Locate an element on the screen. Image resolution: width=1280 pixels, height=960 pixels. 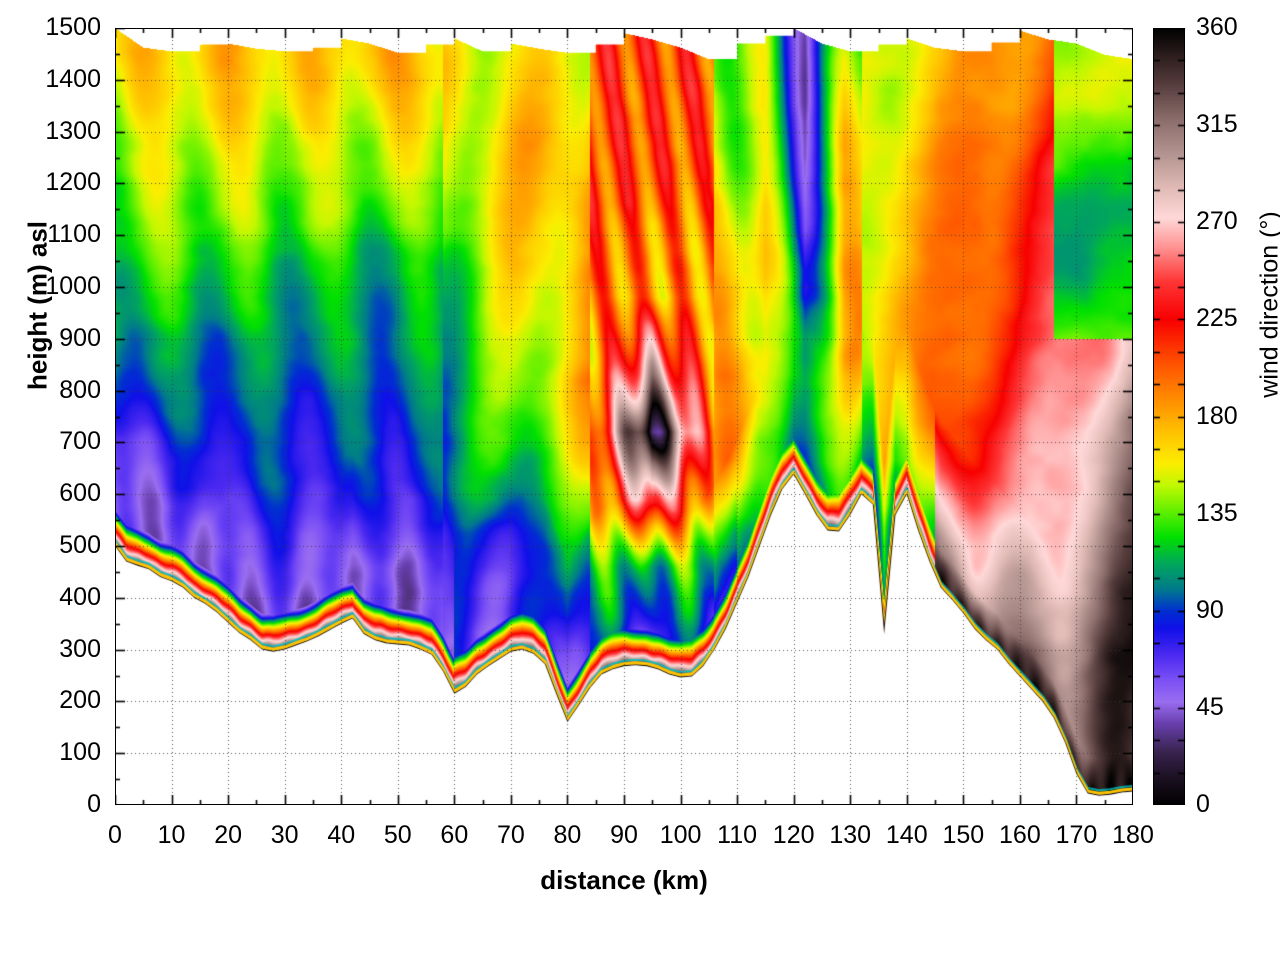
y-axis-tick-label: 800 is located at coordinates (80, 389).